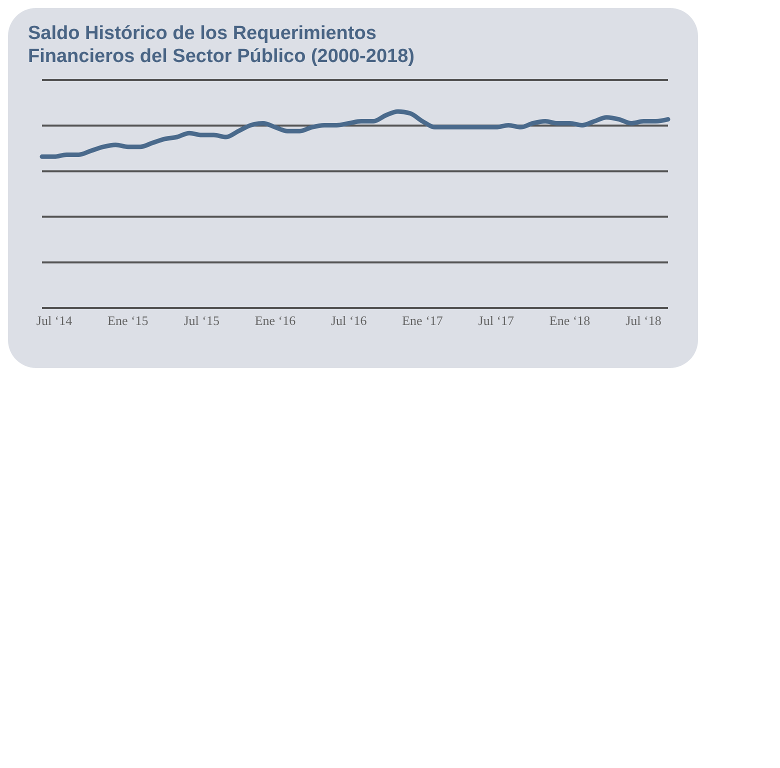 Image resolution: width=780 pixels, height=768 pixels. Describe the element at coordinates (128, 320) in the screenshot. I see `x-tick-label: Ene ‘15` at that location.